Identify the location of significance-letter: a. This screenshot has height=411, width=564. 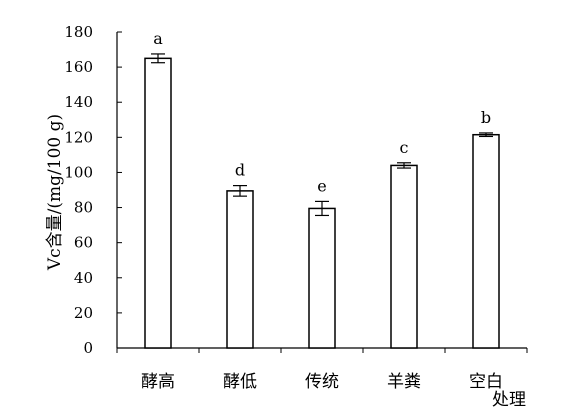
(158, 38).